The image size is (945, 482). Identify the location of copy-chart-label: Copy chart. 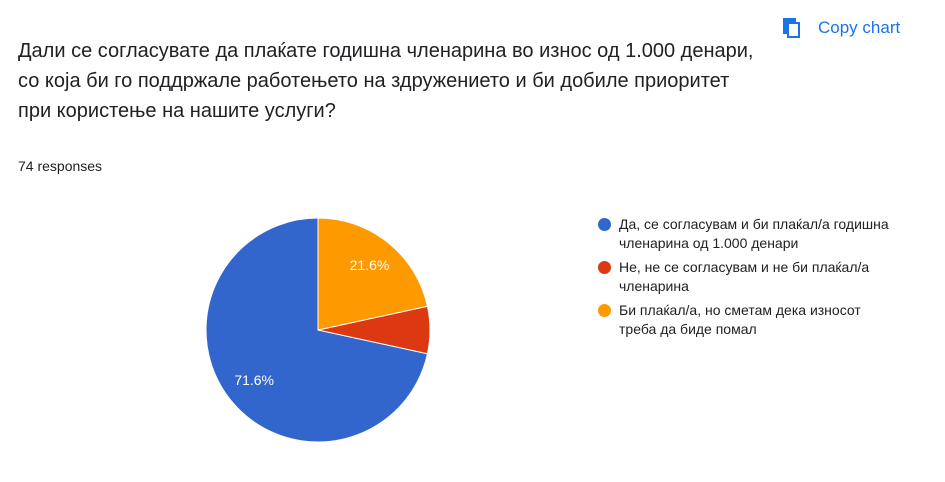
(859, 27).